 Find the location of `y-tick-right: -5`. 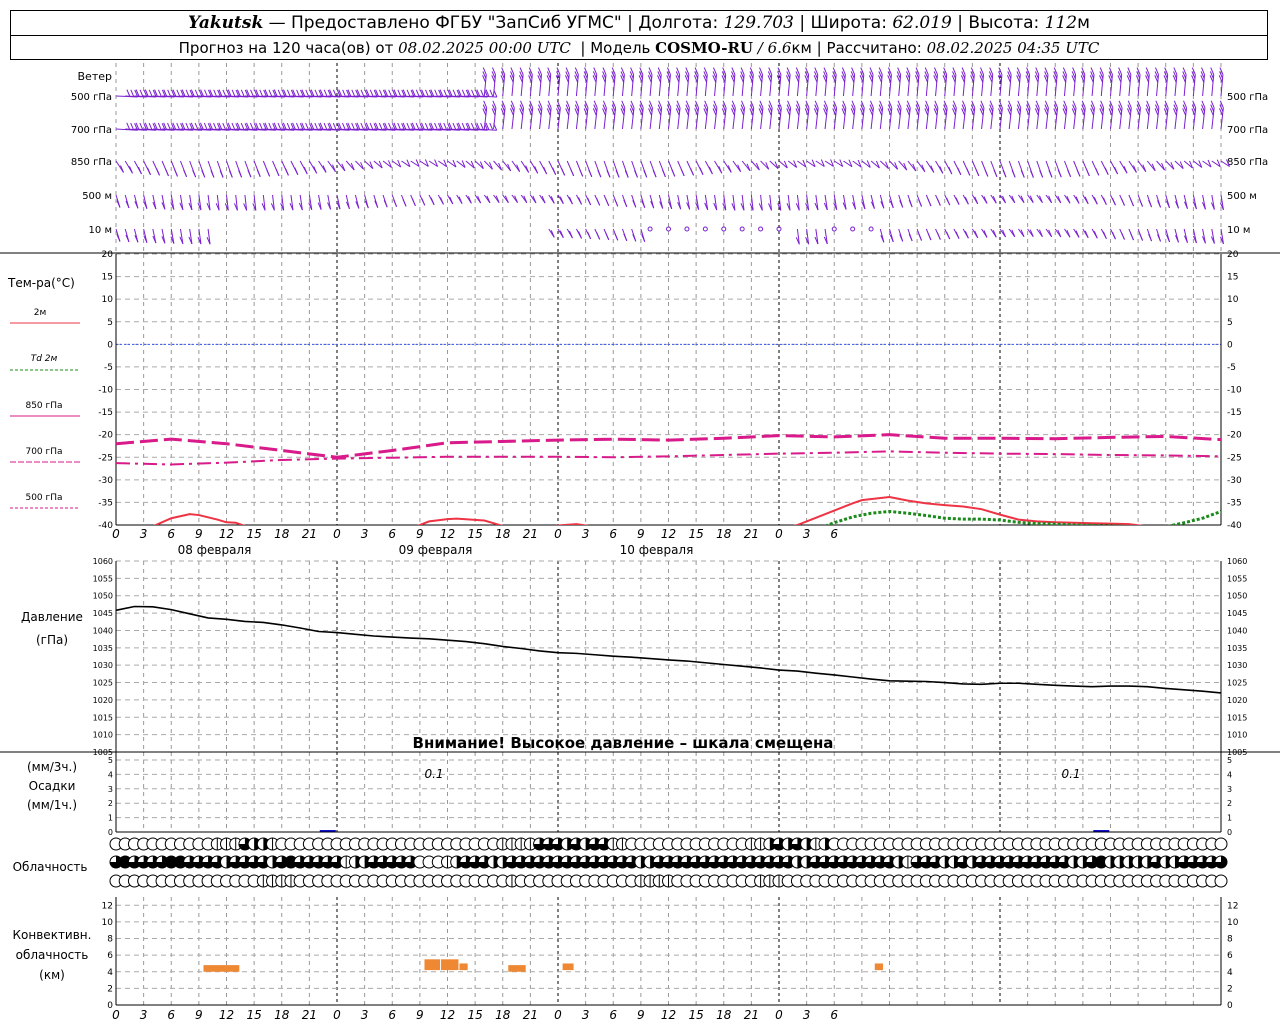

y-tick-right: -5 is located at coordinates (1231, 368).